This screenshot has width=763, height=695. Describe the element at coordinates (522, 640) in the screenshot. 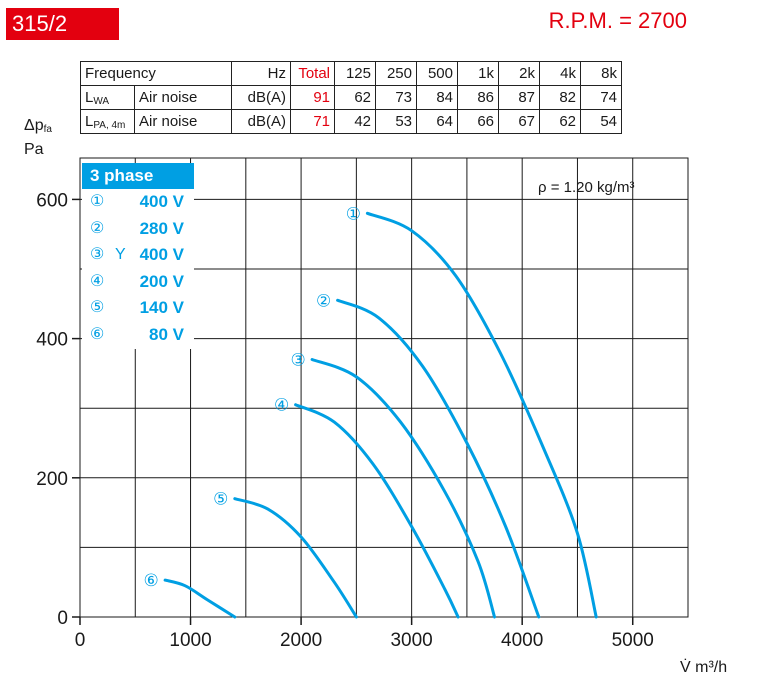

I see `x-tick-label: 4000` at that location.